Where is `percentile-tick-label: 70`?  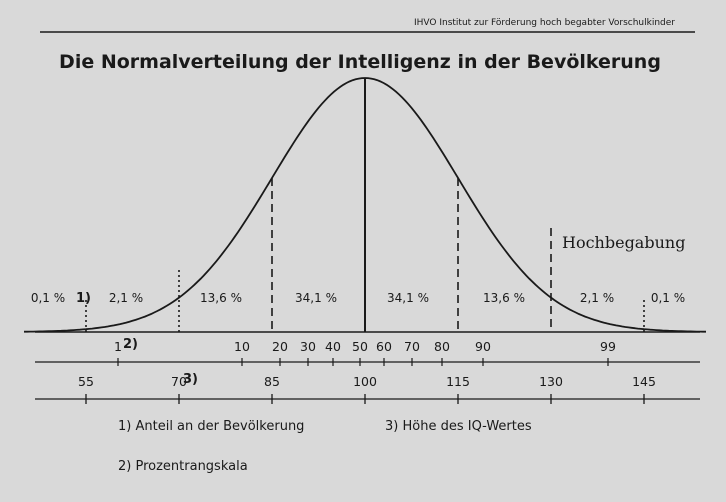
percentile-tick-label: 70 is located at coordinates (412, 346).